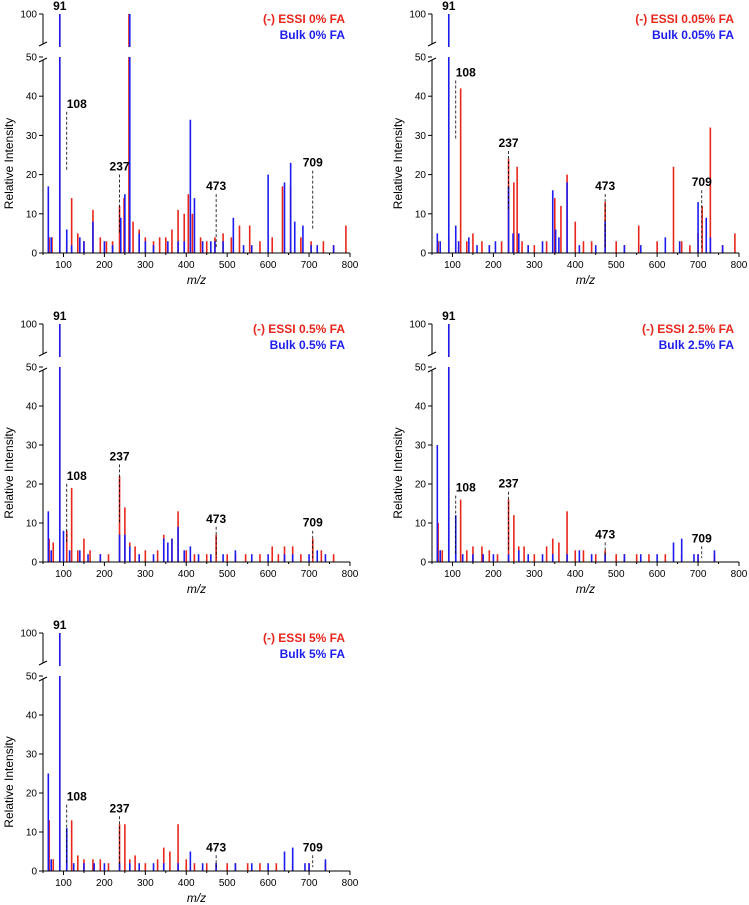  What do you see at coordinates (304, 19) in the screenshot?
I see `legend-essi: (-) ESSI 0% FA` at bounding box center [304, 19].